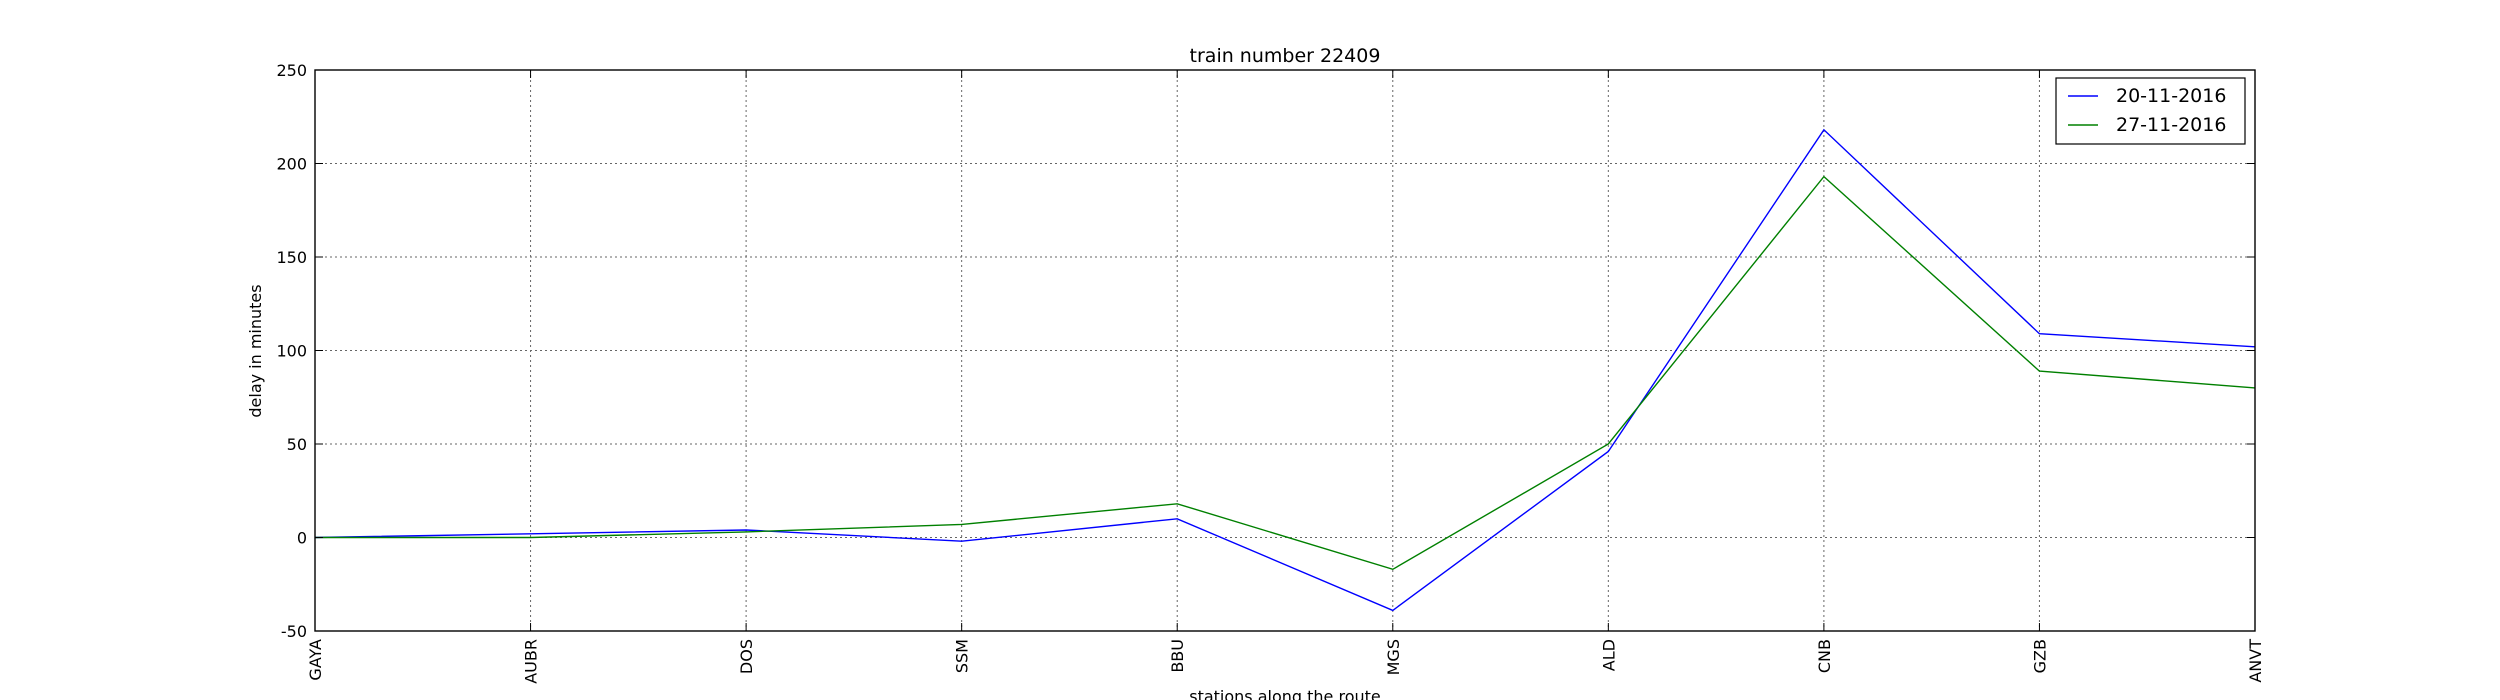 The image size is (2500, 700). What do you see at coordinates (746, 656) in the screenshot?
I see `x-tick-label: DOS` at bounding box center [746, 656].